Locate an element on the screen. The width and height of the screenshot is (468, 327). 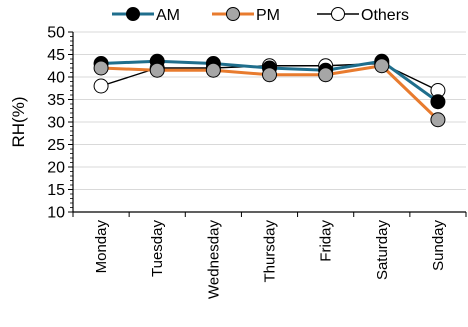
y-axis-title: RH(%) is located at coordinates (18, 122).